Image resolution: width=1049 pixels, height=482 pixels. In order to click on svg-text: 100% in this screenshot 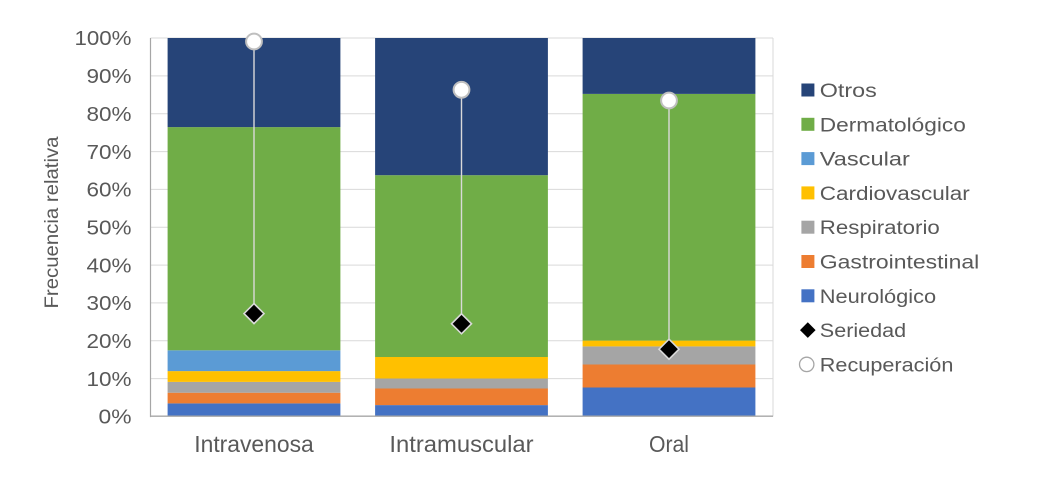, I will do `click(103, 39)`.